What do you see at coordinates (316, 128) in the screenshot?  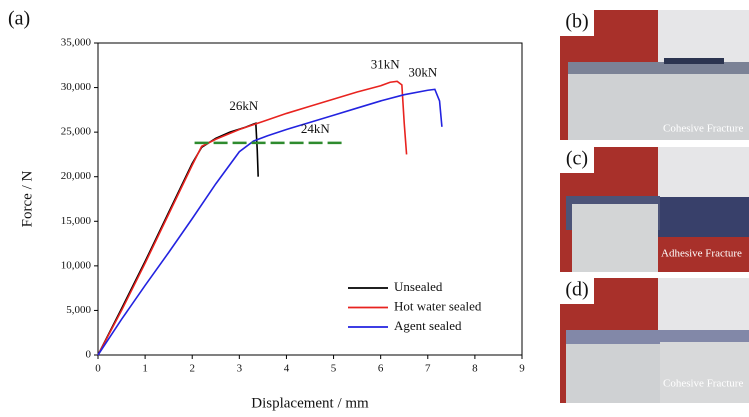 I see `annotation: 24kN` at bounding box center [316, 128].